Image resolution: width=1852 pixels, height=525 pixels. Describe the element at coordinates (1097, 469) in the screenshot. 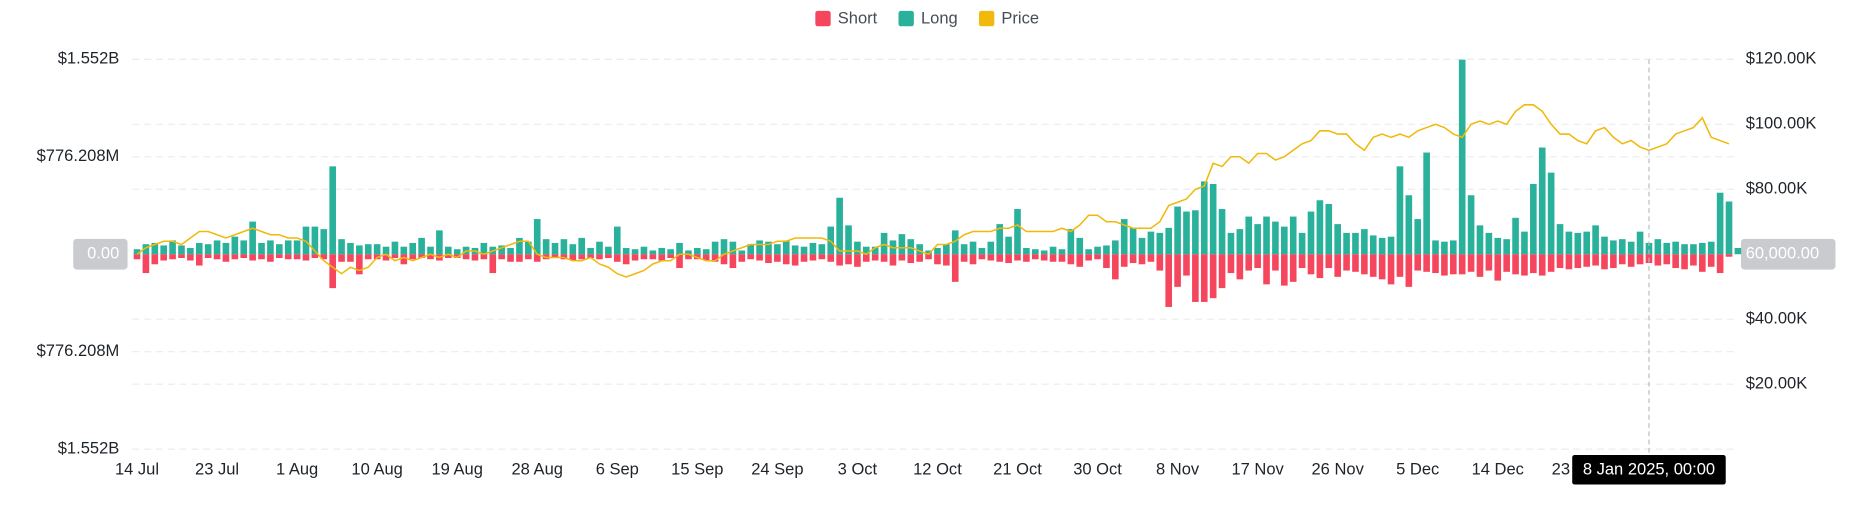

I see `x-tick-label: 30 Oct` at that location.